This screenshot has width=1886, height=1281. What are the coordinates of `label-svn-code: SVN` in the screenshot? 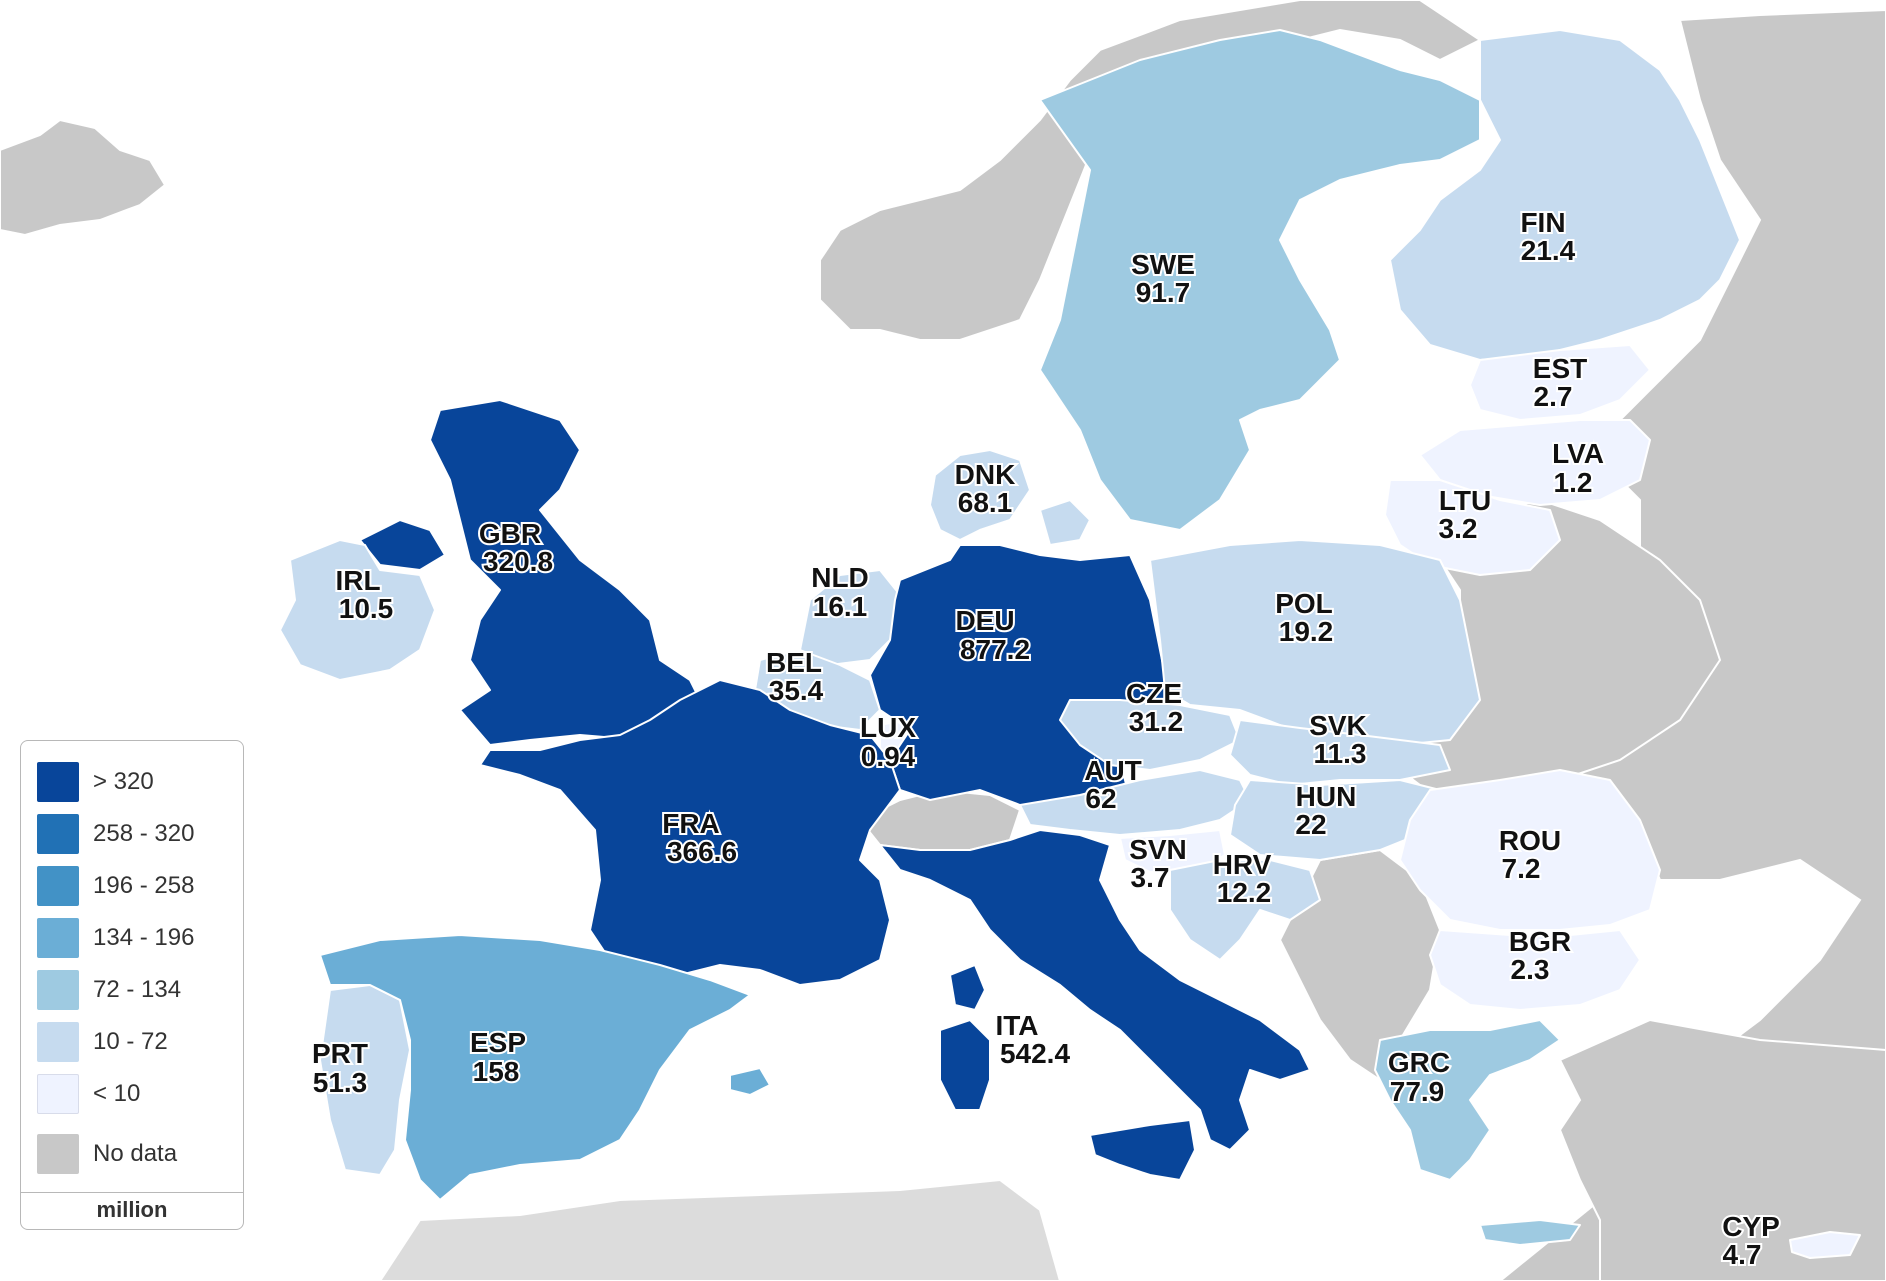 It's located at (1158, 849).